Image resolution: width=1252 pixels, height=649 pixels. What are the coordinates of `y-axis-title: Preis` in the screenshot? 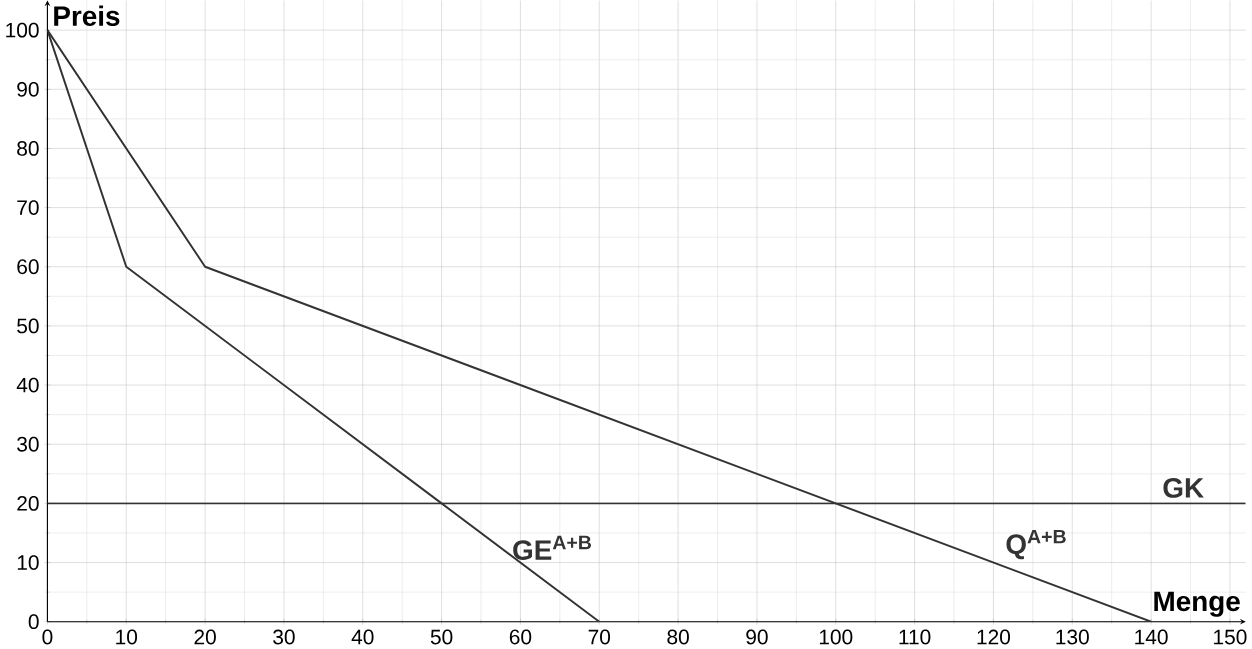 It's located at (87, 15).